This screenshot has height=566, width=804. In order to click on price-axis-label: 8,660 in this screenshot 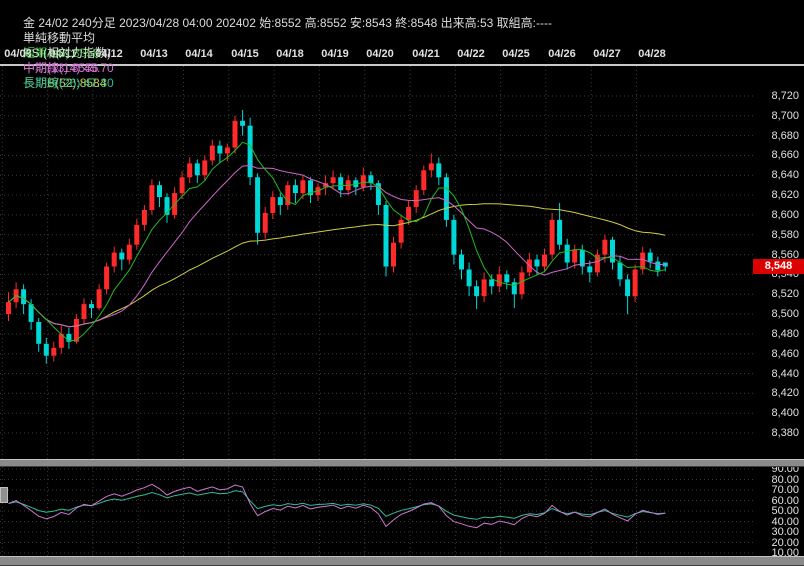, I will do `click(785, 155)`.